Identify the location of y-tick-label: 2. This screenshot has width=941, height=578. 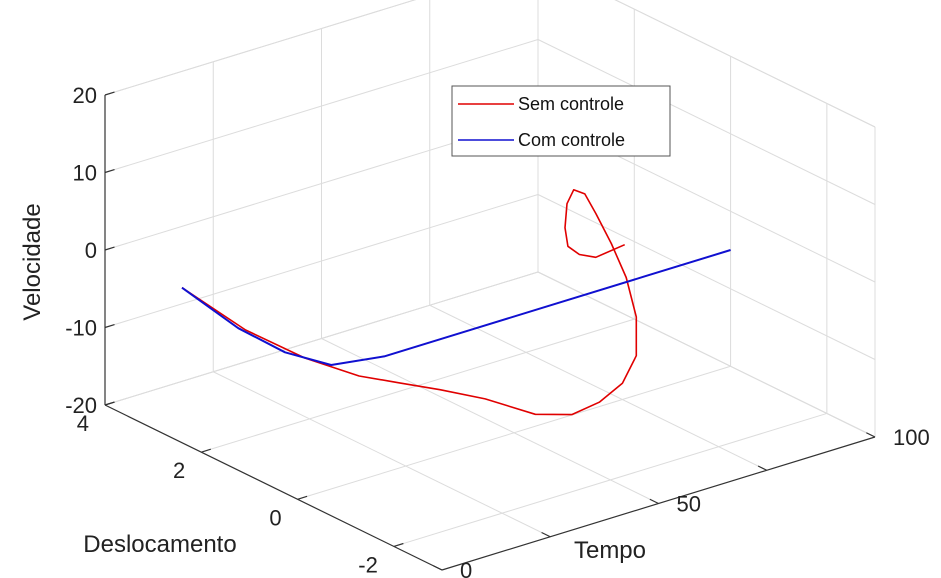
(179, 470).